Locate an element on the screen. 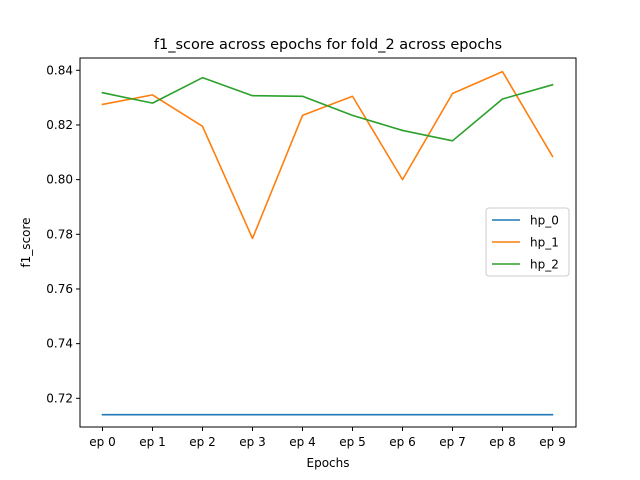 The image size is (640, 480). legend: hp_0 hp_1 hp_2 is located at coordinates (527, 242).